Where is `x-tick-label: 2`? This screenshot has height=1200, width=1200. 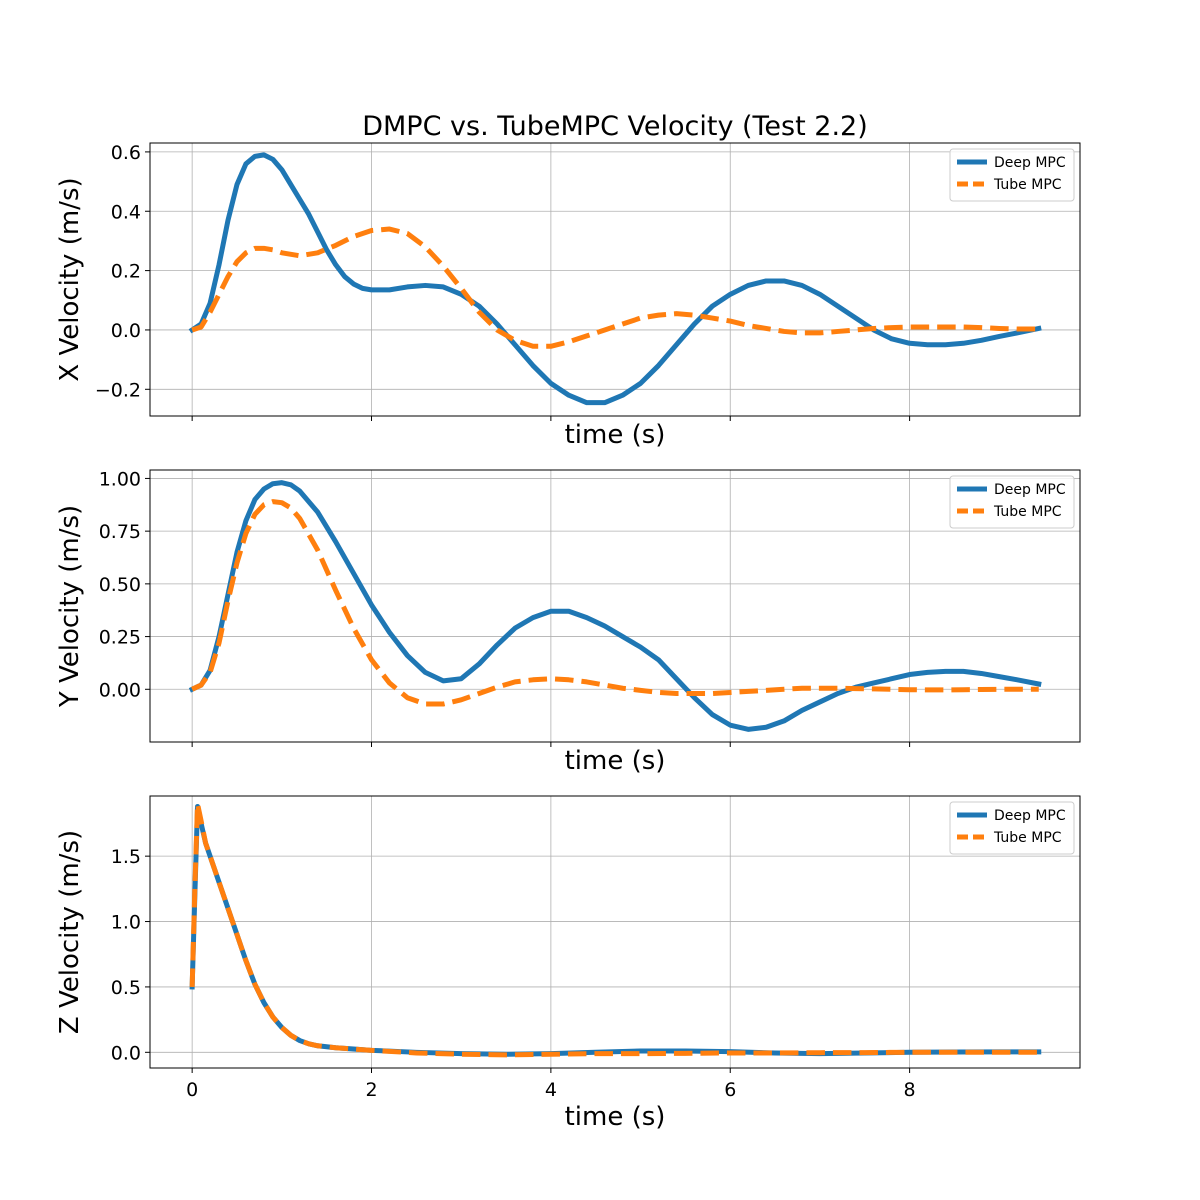
x-tick-label: 2 is located at coordinates (371, 1090).